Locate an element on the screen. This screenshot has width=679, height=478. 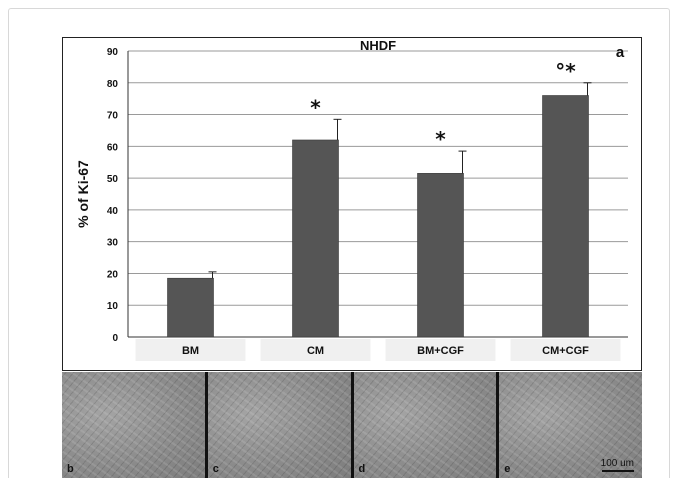
scale-bar-line is located at coordinates (618, 471).